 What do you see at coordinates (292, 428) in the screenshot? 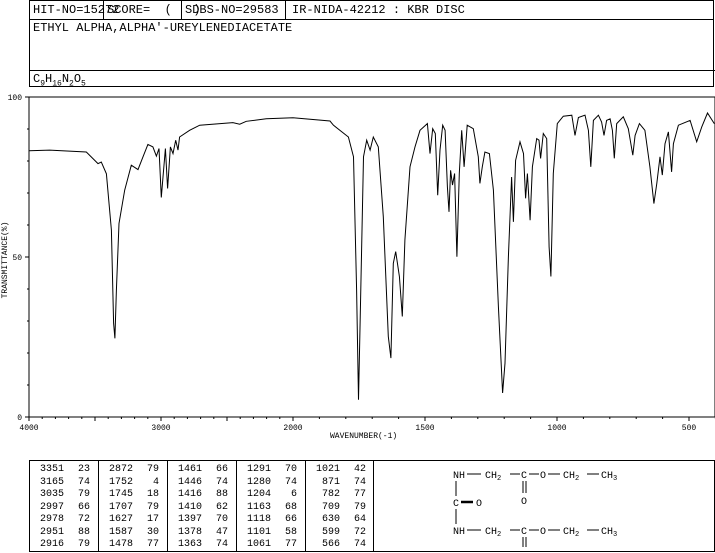
I see `x-tick-label: 2000` at bounding box center [292, 428].